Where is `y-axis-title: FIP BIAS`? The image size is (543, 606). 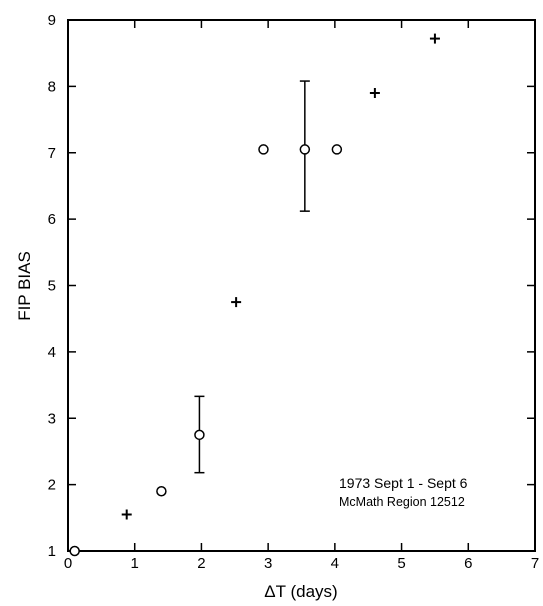
y-axis-title: FIP BIAS is located at coordinates (24, 286).